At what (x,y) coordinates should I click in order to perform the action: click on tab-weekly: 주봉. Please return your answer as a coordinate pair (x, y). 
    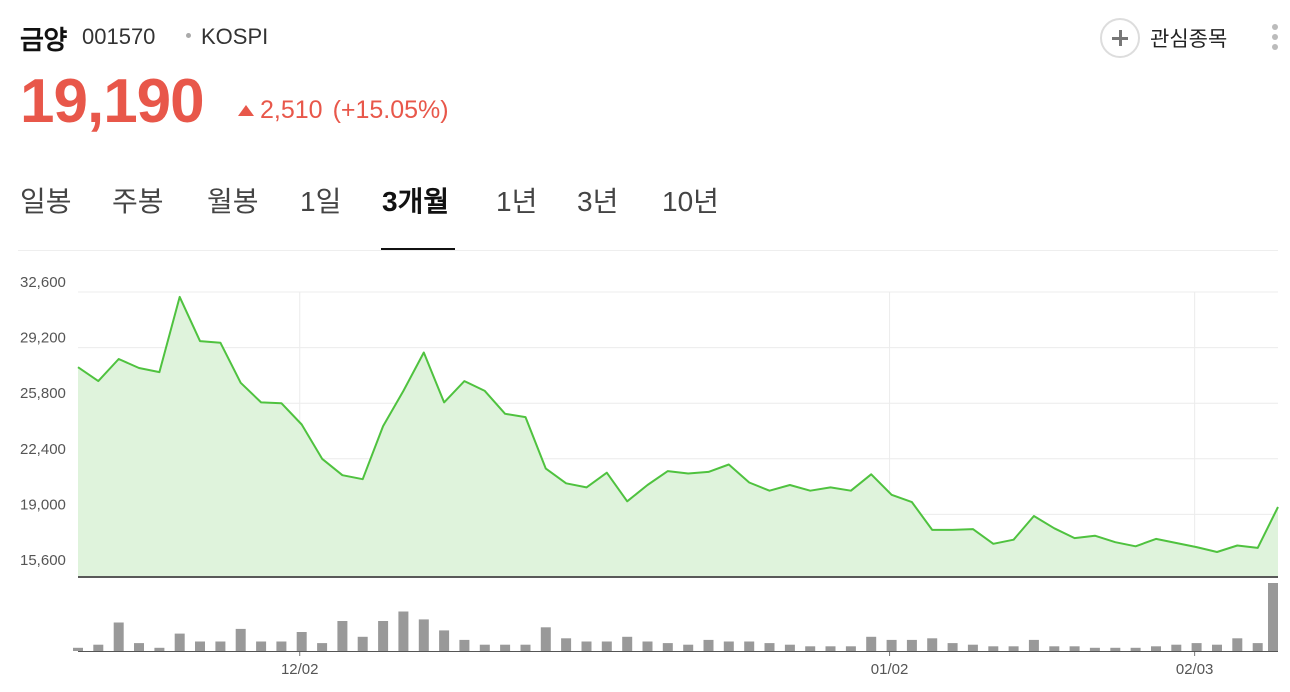
    Looking at the image, I should click on (138, 201).